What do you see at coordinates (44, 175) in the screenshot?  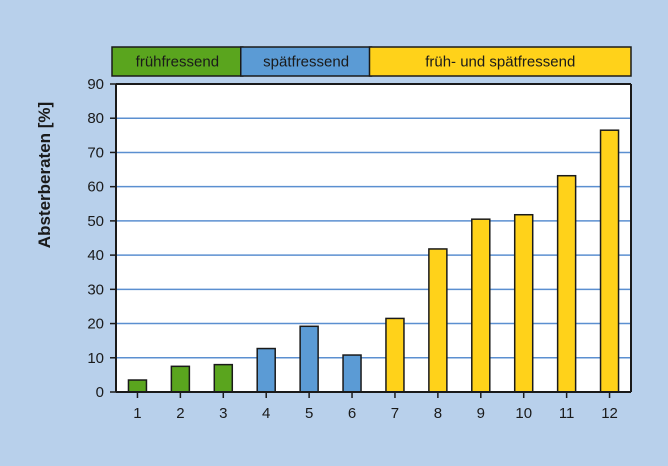 I see `y-axis-label: Absterberaten [%]` at bounding box center [44, 175].